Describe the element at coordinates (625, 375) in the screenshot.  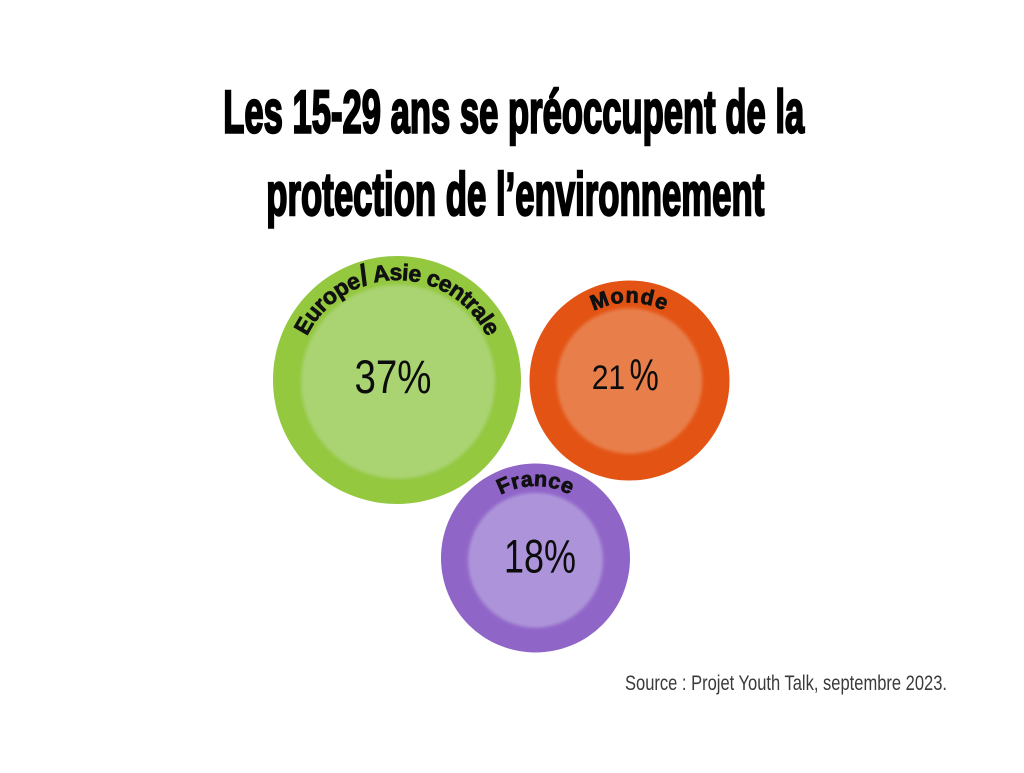
I see `svg-text: 21%` at that location.